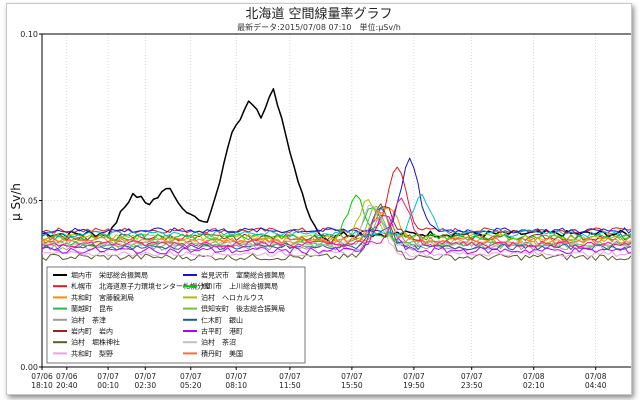  Describe the element at coordinates (95, 342) in the screenshot. I see `legend-label: 泊村 堀株神社` at that location.